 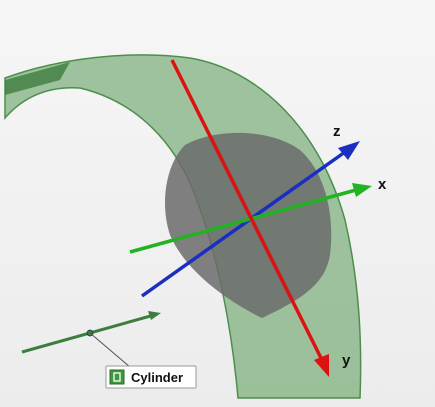 I want to click on y-label: y, so click(x=346, y=360).